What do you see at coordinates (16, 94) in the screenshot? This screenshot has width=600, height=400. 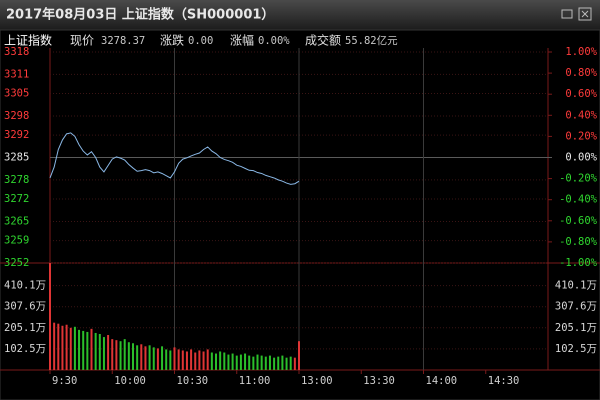 I see `y-tick-label: 3305` at bounding box center [16, 94].